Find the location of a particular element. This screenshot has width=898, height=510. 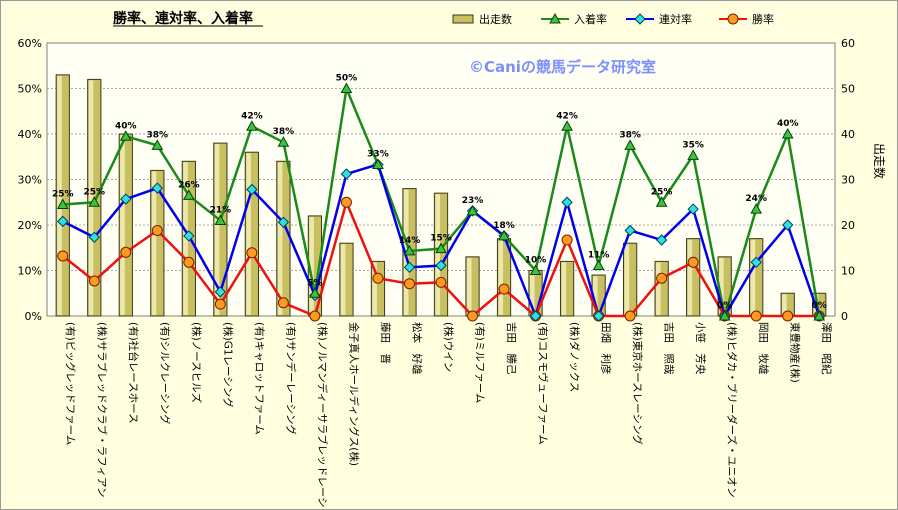

category-label: (有)ミルファーム is located at coordinates (480, 362).